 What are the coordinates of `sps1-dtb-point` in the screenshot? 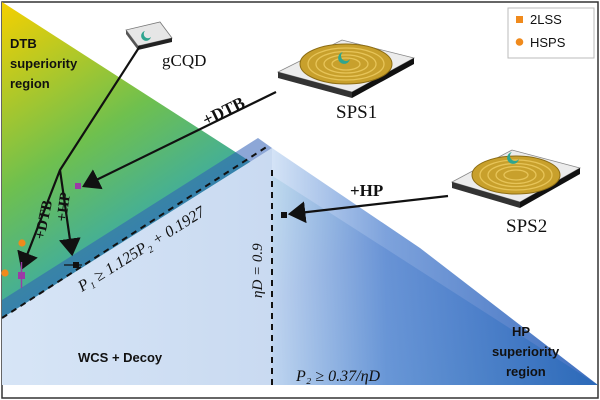 It's located at (78, 186).